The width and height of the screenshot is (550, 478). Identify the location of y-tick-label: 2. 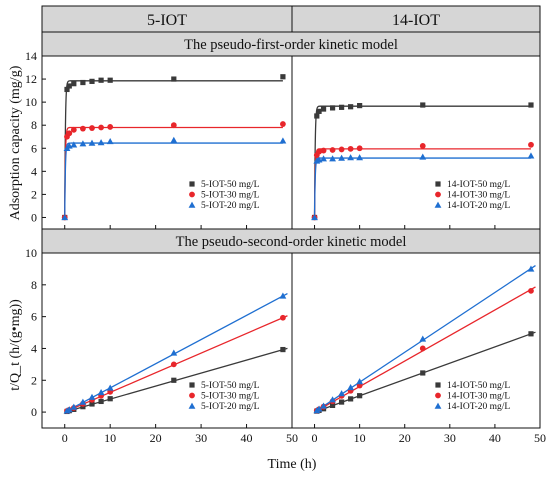
(34, 380).